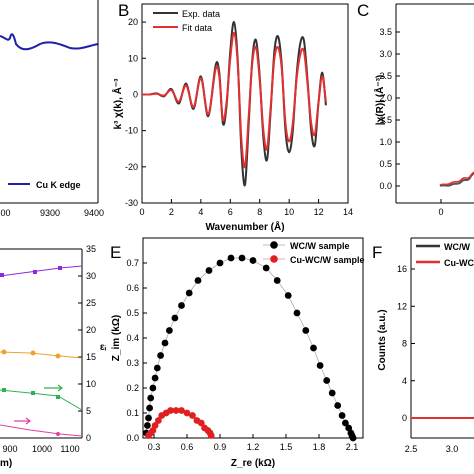  What do you see at coordinates (404, 418) in the screenshot?
I see `panel-f-ytick-label: 0` at bounding box center [404, 418].